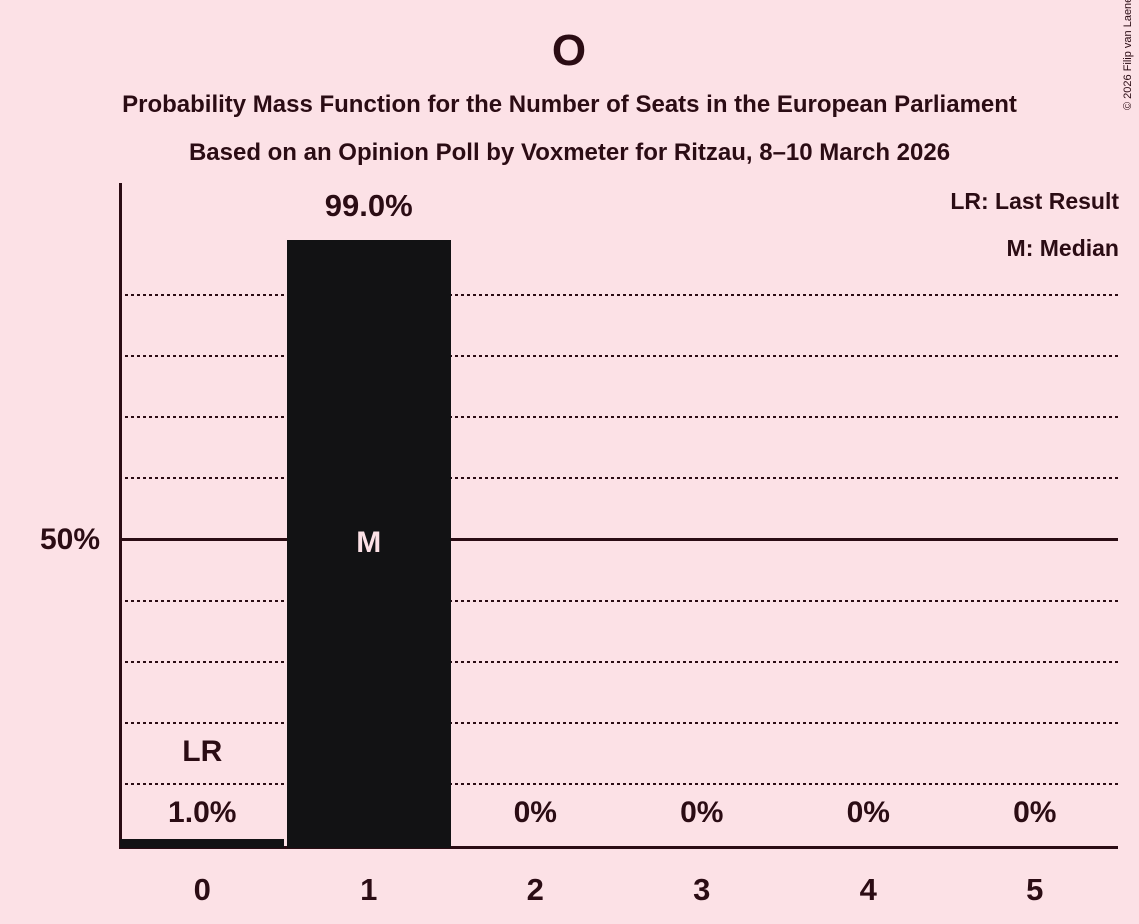  What do you see at coordinates (1034, 201) in the screenshot?
I see `legend-last-result: LR: Last Result` at bounding box center [1034, 201].